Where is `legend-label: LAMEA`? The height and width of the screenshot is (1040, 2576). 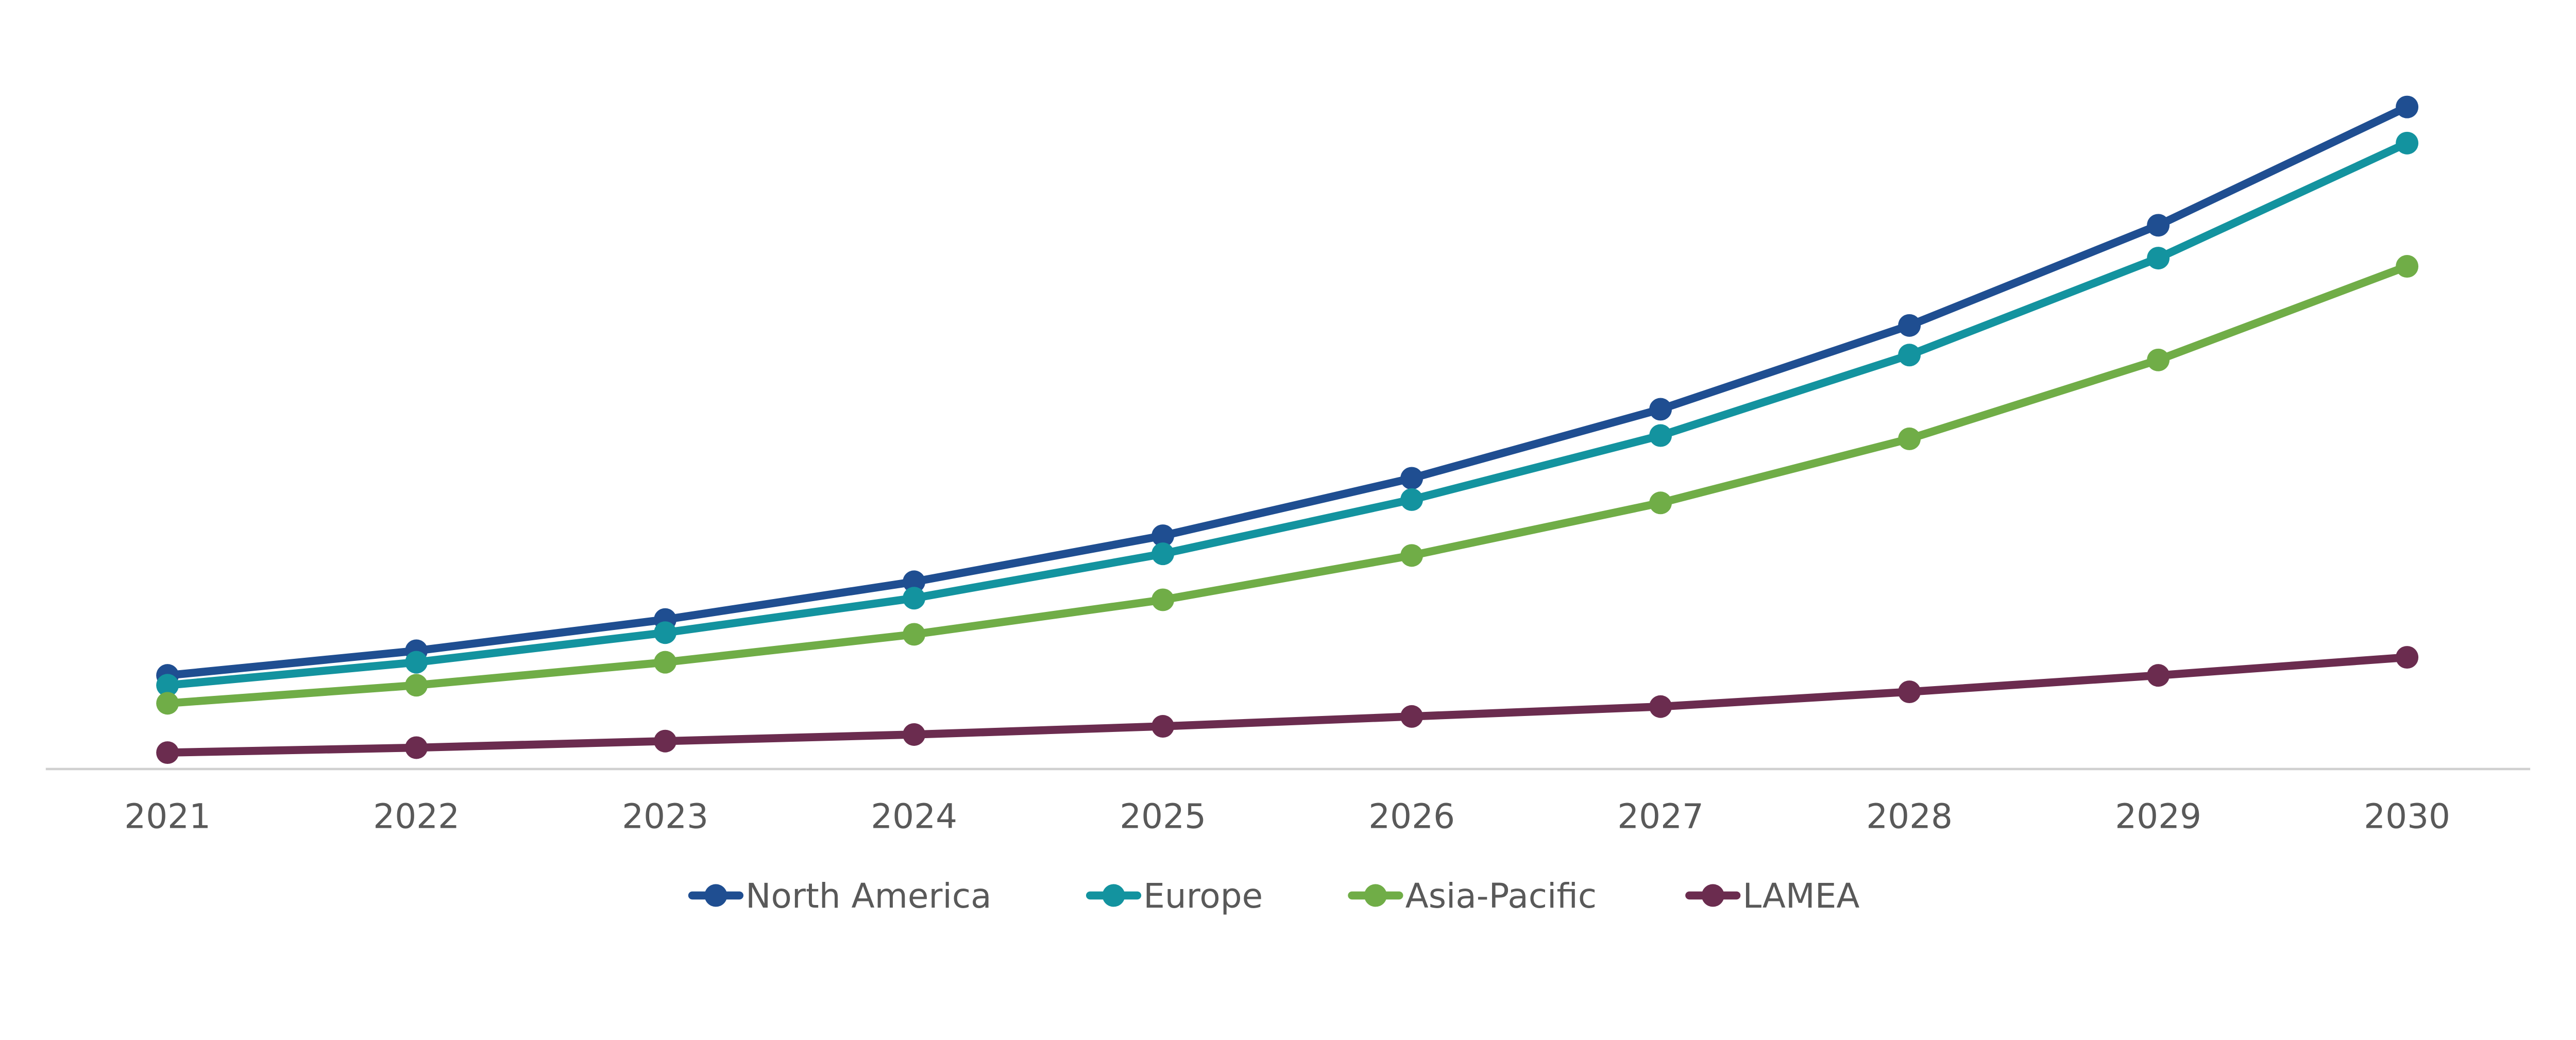 legend-label: LAMEA is located at coordinates (1800, 896).